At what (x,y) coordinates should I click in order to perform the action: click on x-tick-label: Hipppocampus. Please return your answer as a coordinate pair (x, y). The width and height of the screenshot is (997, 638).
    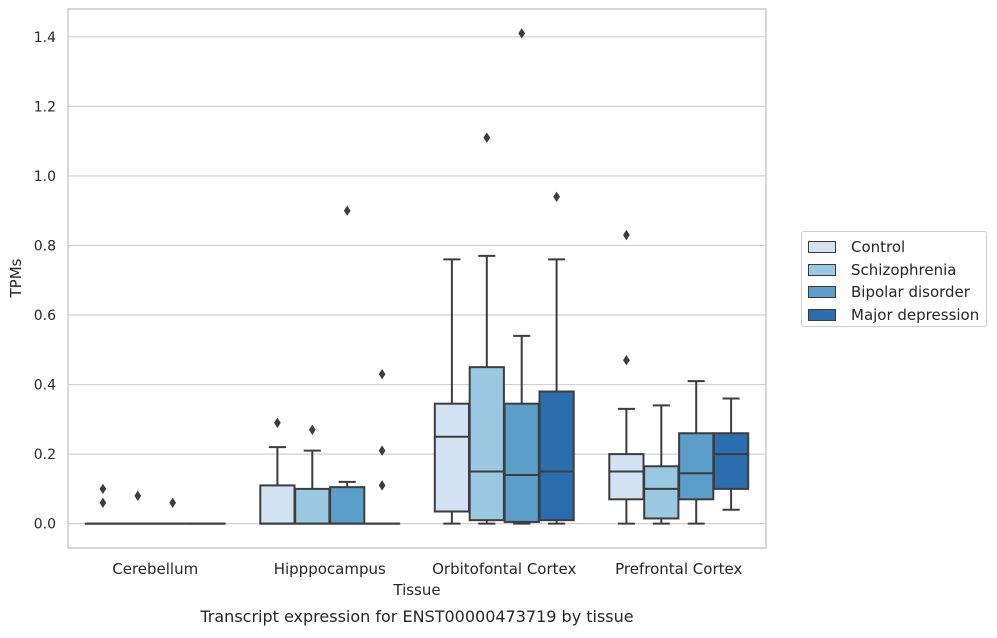
    Looking at the image, I should click on (330, 569).